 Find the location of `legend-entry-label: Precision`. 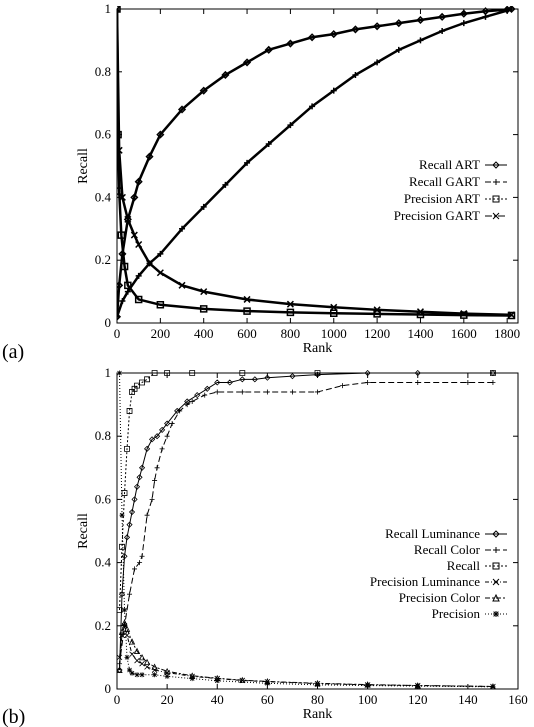

legend-entry-label: Precision is located at coordinates (456, 613).